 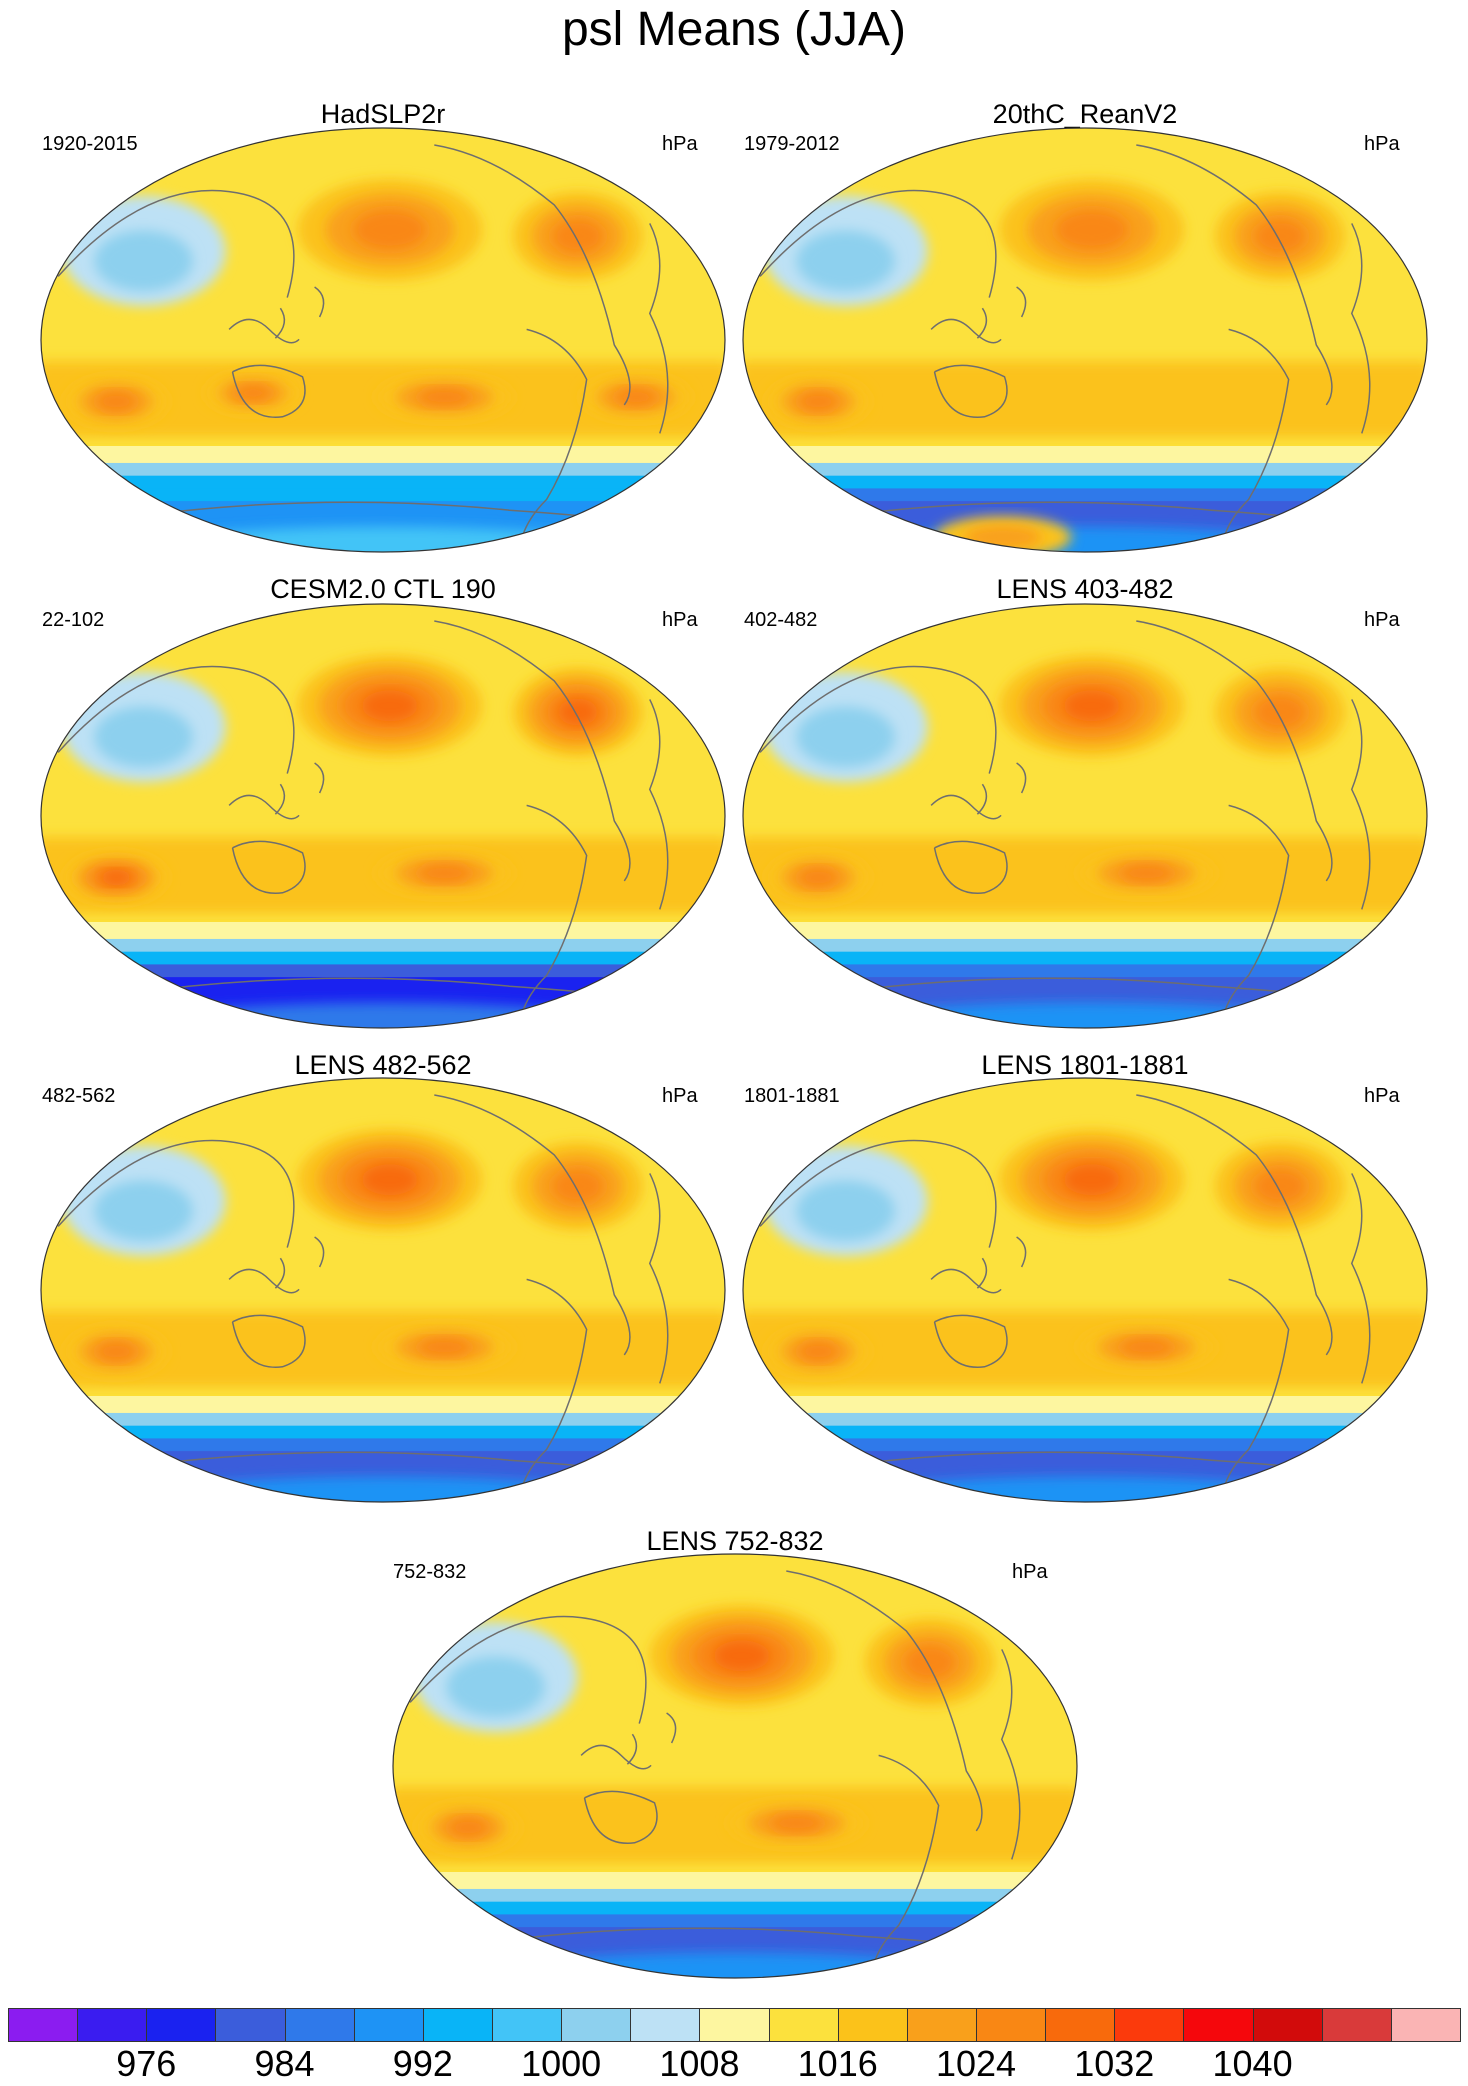 What do you see at coordinates (1085, 114) in the screenshot?
I see `panel-title: 20thC_ReanV2` at bounding box center [1085, 114].